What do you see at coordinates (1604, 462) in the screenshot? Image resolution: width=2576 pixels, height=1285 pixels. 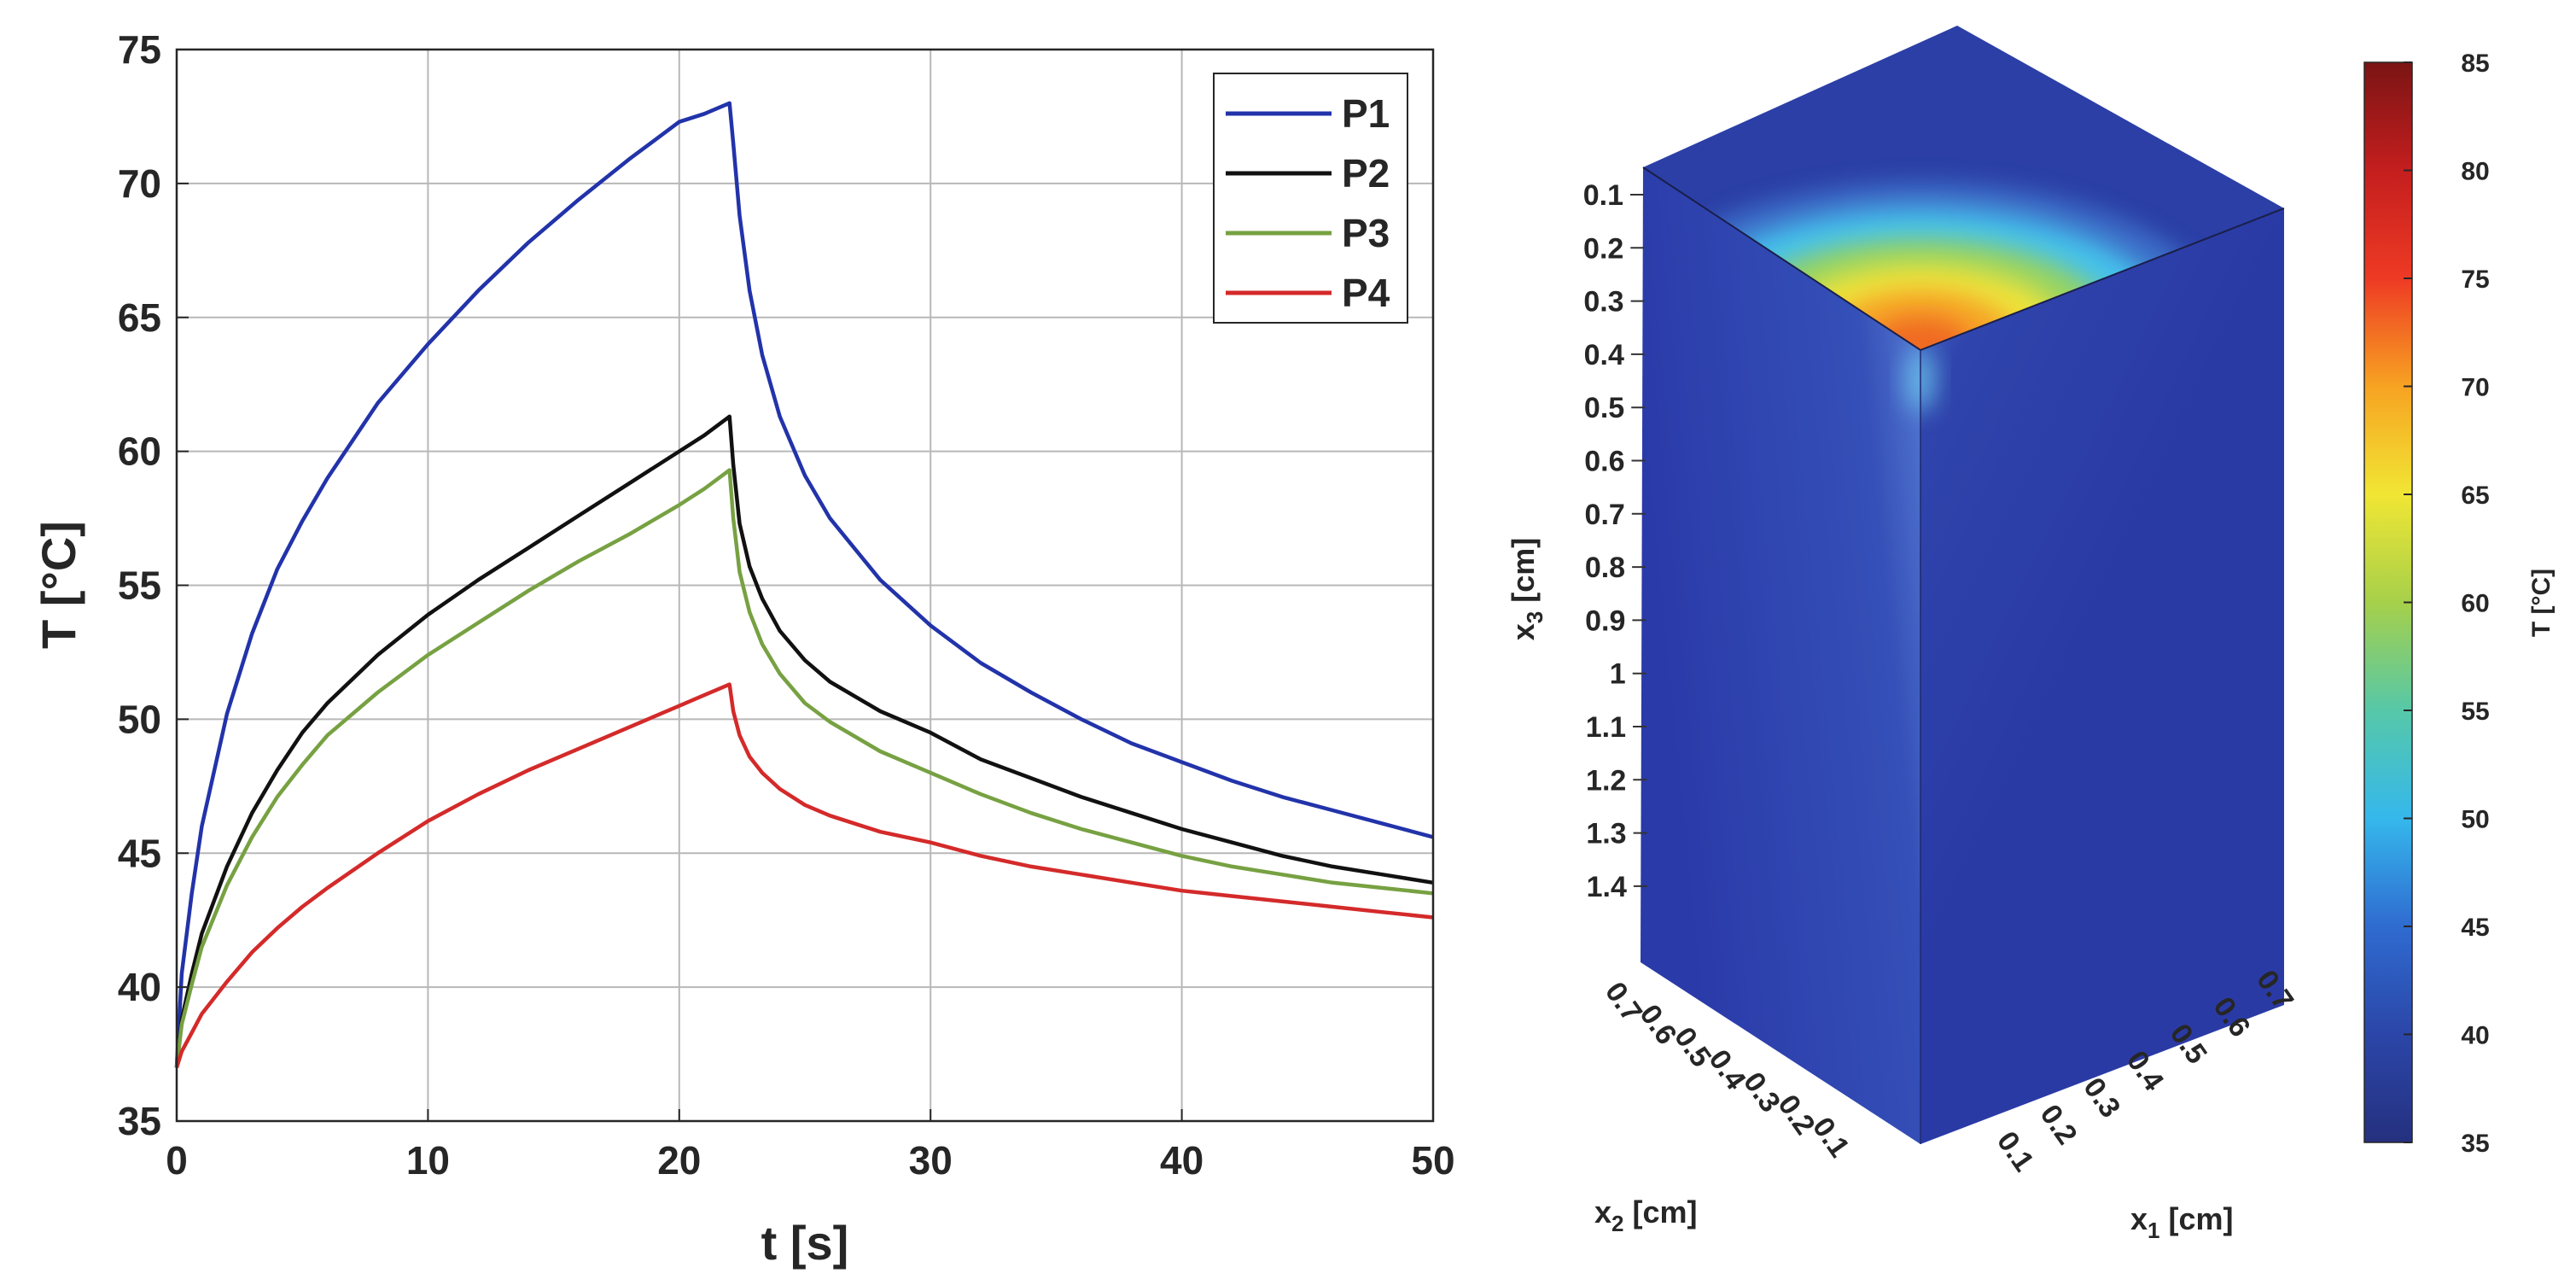 I see `x3-tick-label: 0.6` at bounding box center [1604, 462].